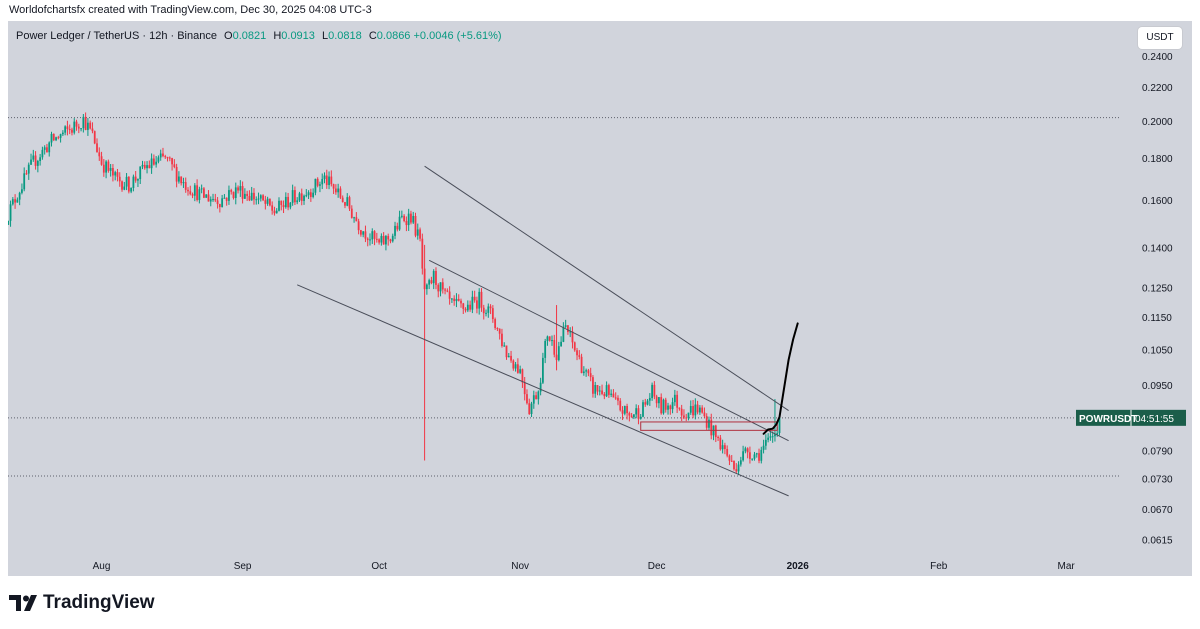 Image resolution: width=1200 pixels, height=629 pixels. I want to click on tradingview-logo-text: TradingView, so click(99, 602).